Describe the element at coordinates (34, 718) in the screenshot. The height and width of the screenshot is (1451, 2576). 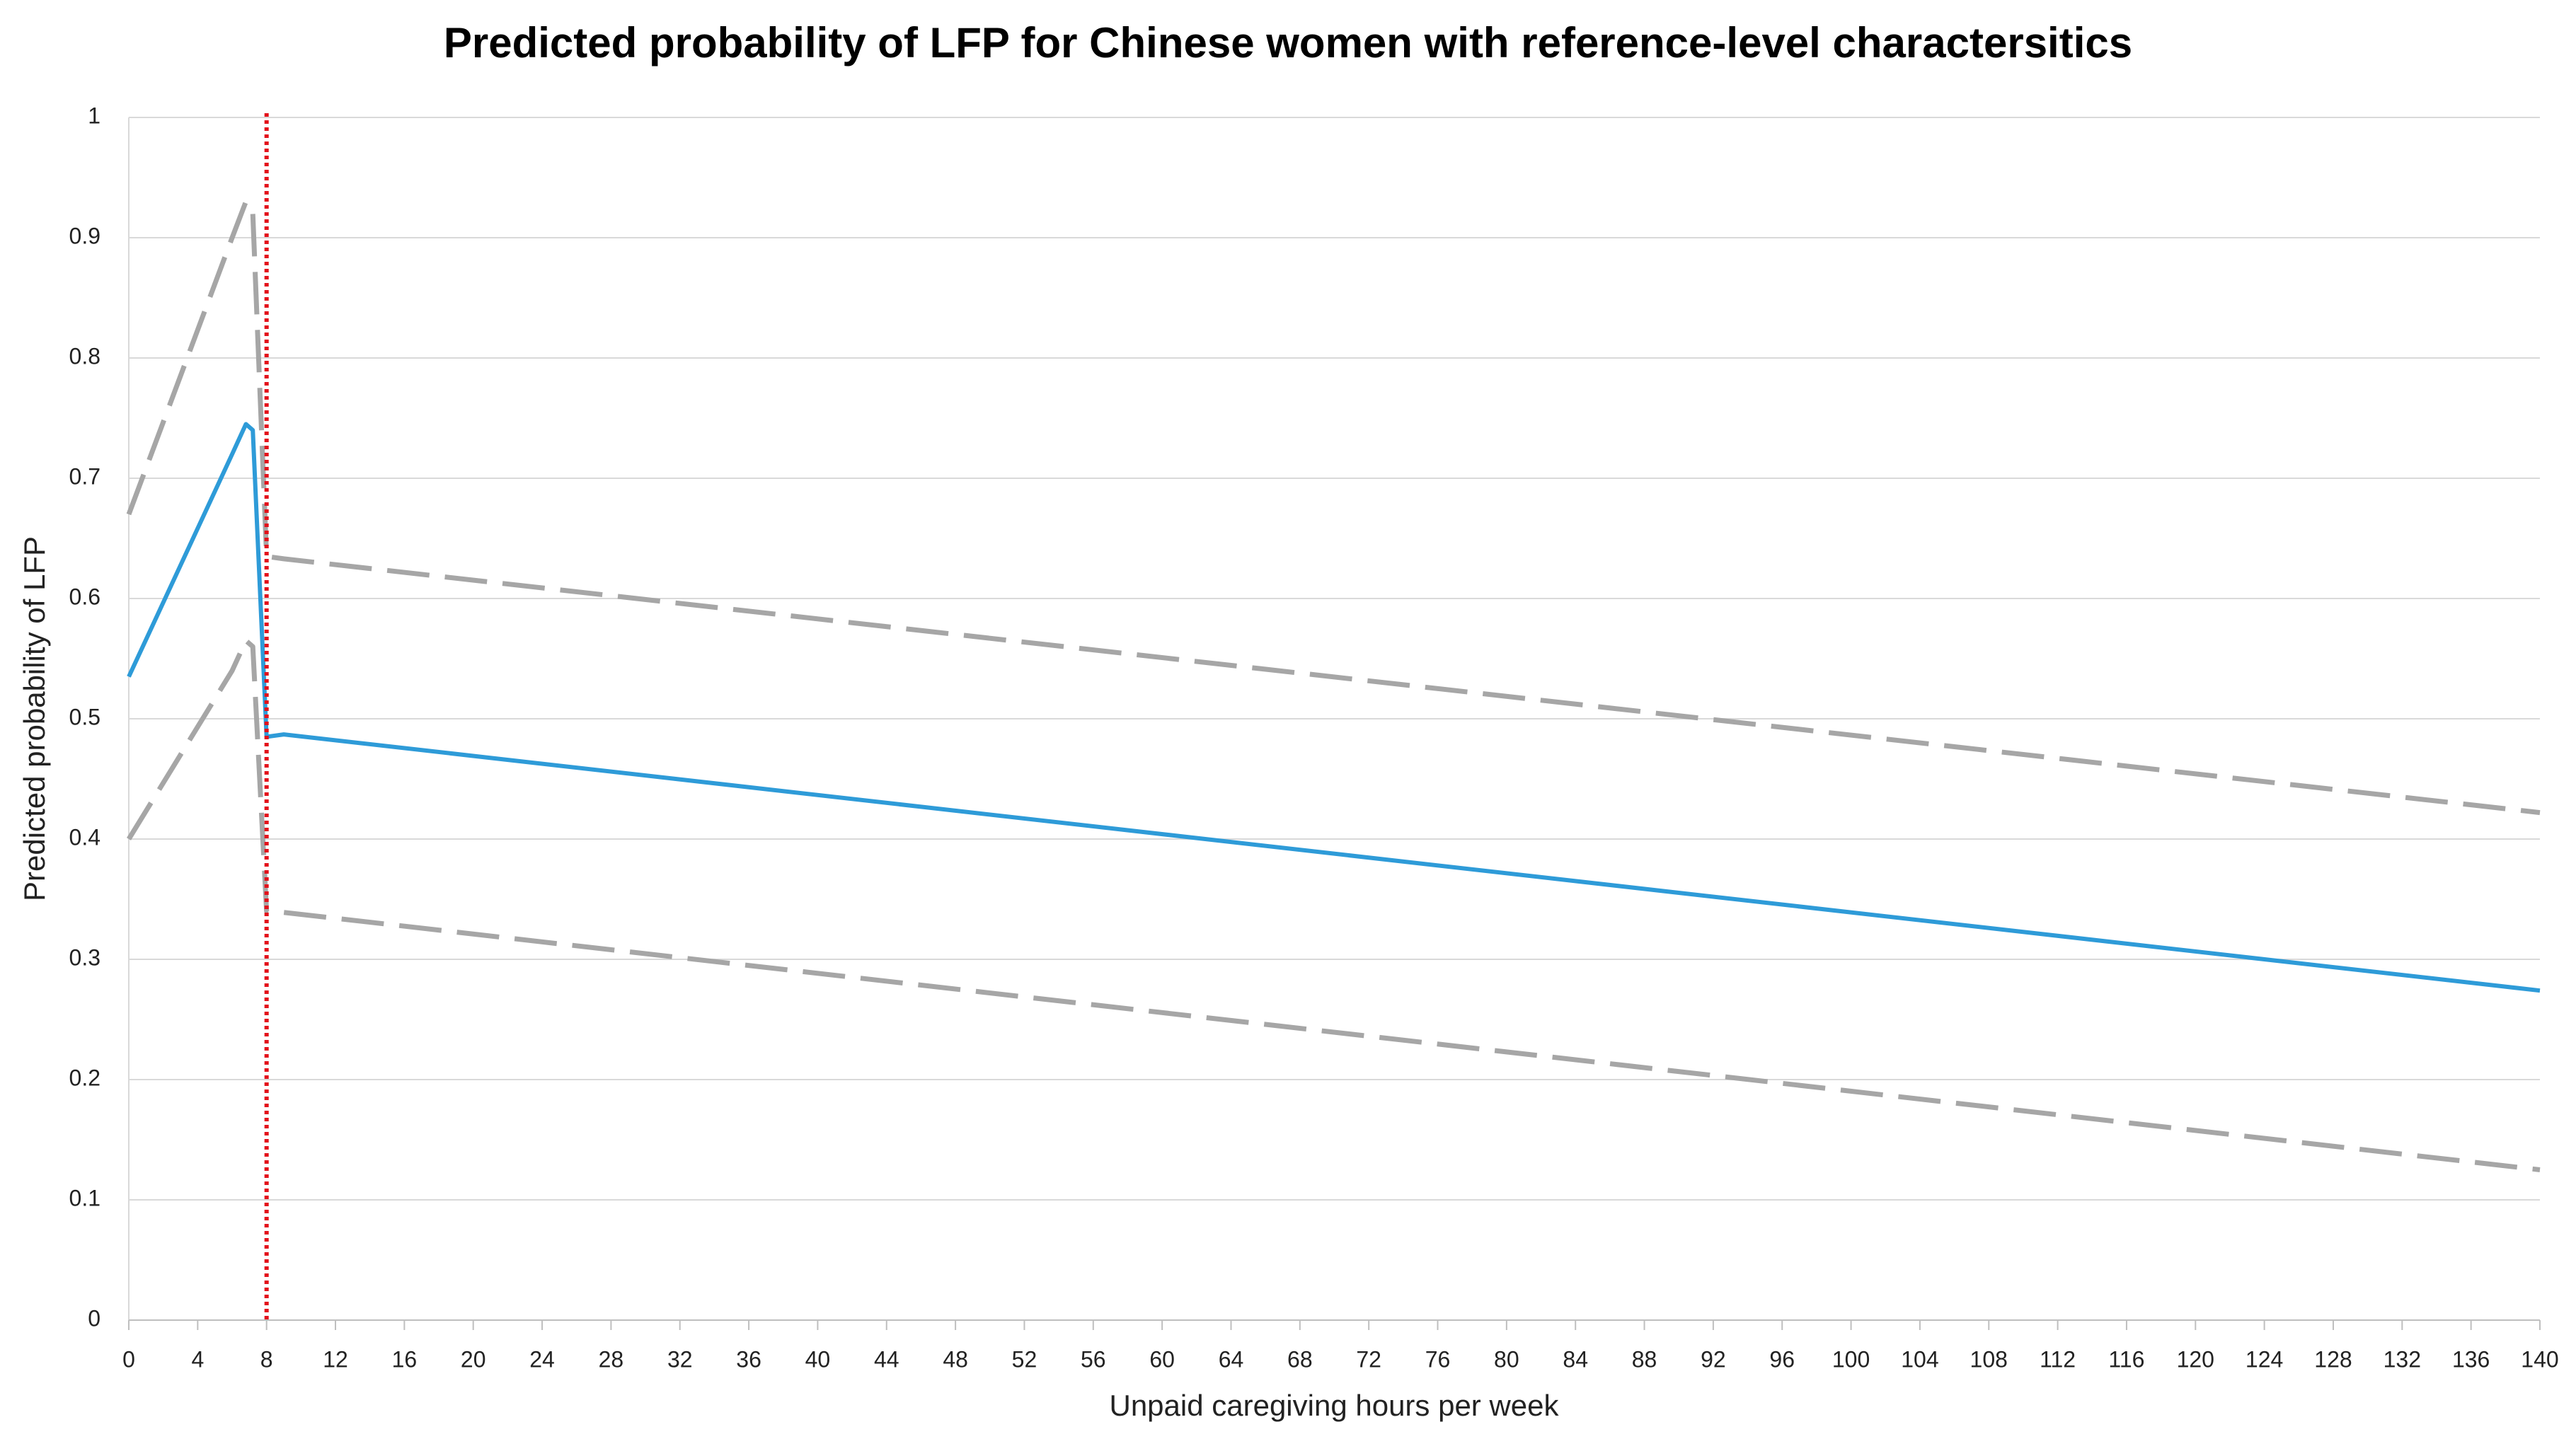
I see `y-axis-title: Predicted probability of LFP` at that location.